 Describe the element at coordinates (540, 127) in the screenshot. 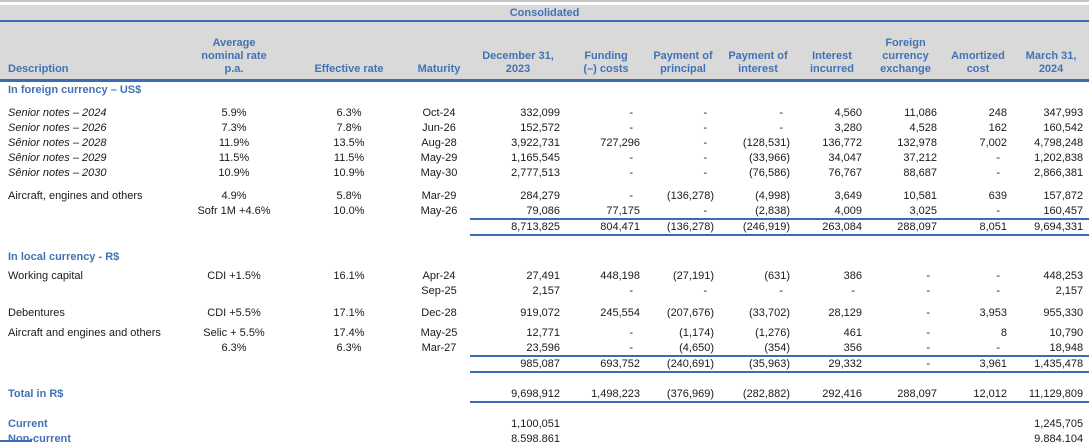

I see `cell: 152,572` at that location.